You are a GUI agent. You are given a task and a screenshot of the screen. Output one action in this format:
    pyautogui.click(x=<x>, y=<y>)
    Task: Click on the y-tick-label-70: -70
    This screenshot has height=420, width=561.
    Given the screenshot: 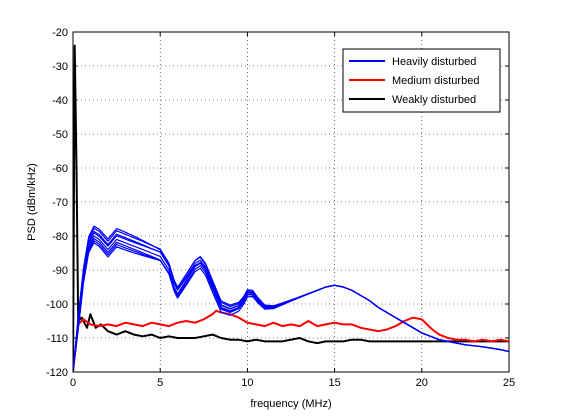 What is the action you would take?
    pyautogui.click(x=60, y=203)
    